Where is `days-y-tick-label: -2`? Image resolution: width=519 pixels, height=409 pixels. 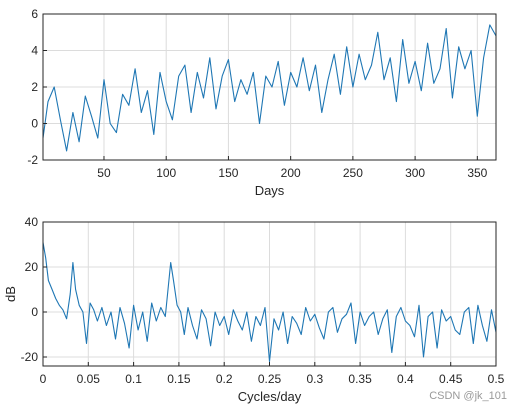
days-y-tick-label: -2 is located at coordinates (32, 160).